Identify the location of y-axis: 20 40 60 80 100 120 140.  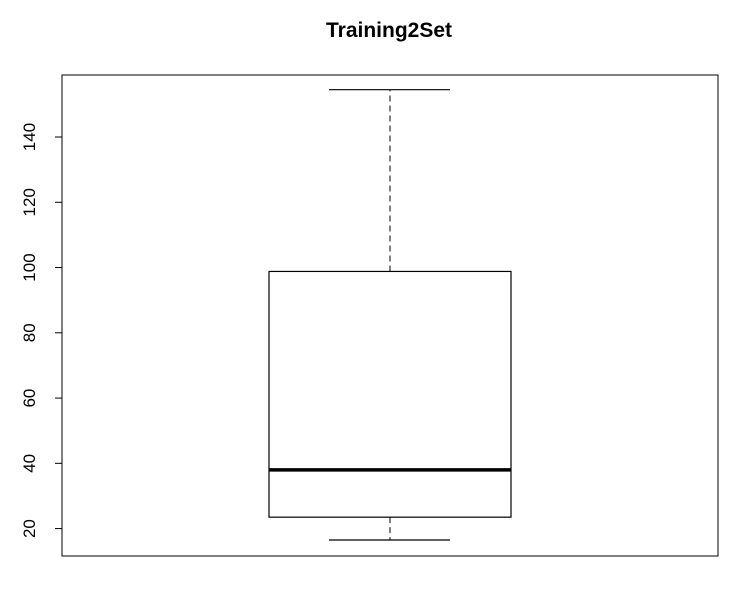
(41, 330).